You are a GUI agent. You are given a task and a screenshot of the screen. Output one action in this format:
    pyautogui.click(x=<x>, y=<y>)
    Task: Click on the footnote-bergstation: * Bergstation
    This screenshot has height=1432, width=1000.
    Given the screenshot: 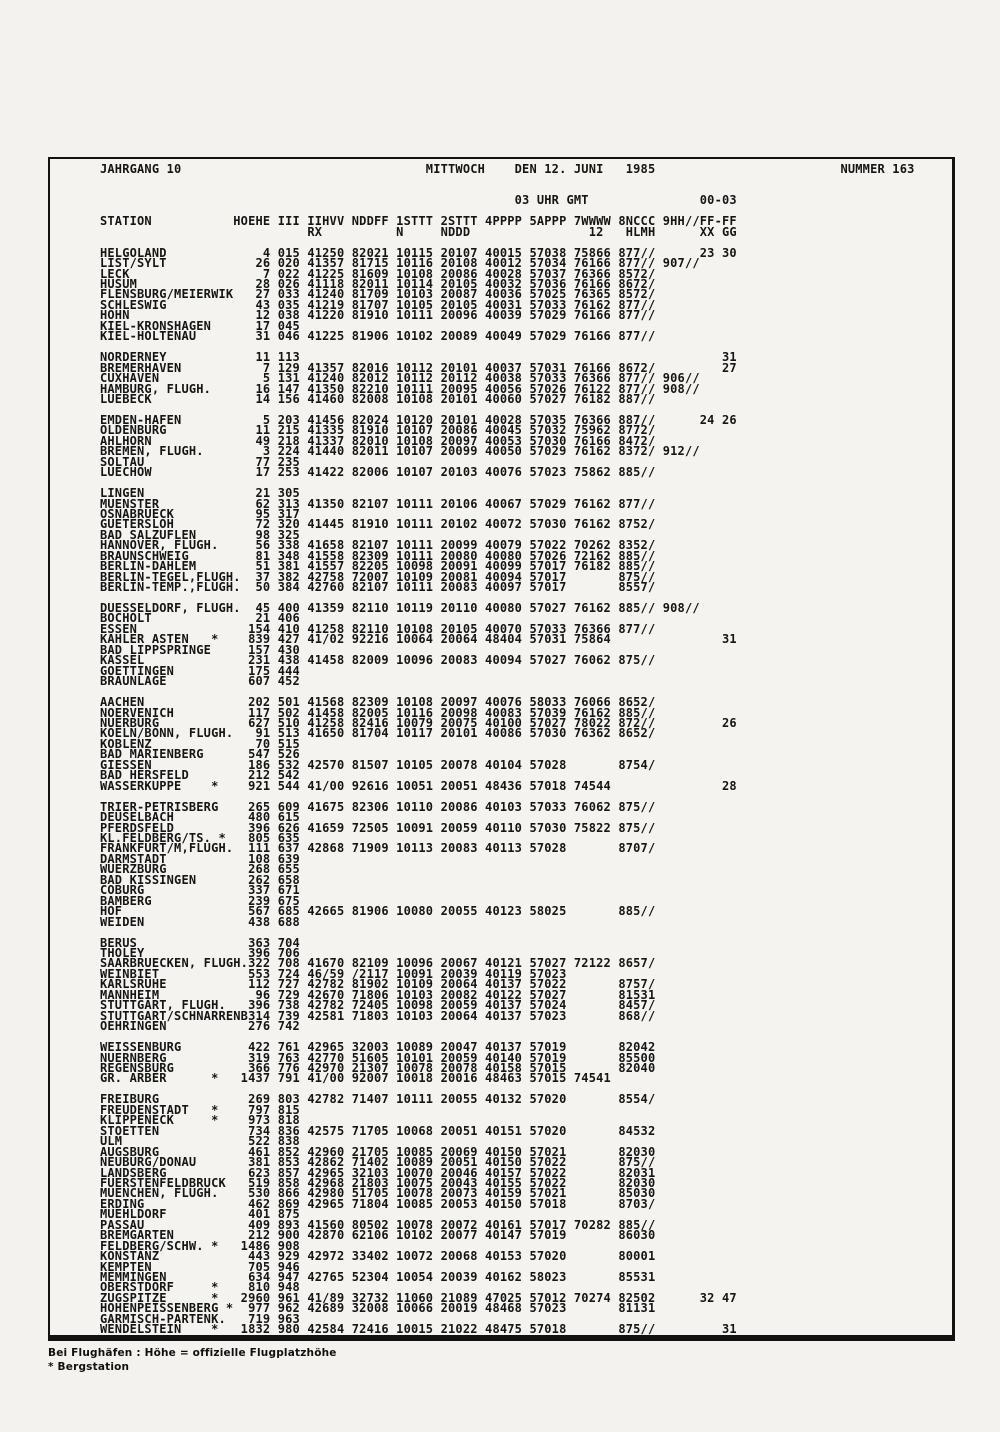 What is the action you would take?
    pyautogui.click(x=89, y=1366)
    